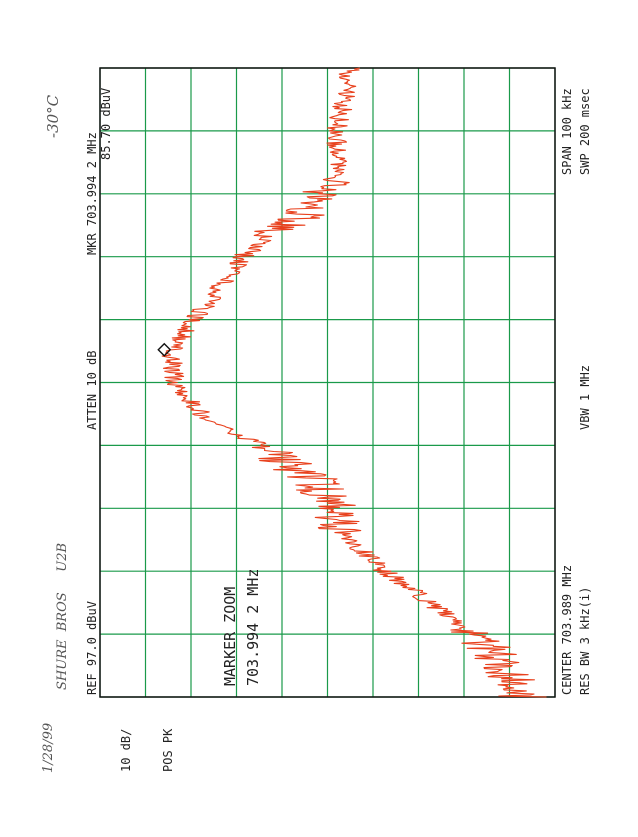 Image resolution: width=638 pixels, height=837 pixels. Describe the element at coordinates (585, 131) in the screenshot. I see `sweep-time-label: SWP 200 msec` at that location.